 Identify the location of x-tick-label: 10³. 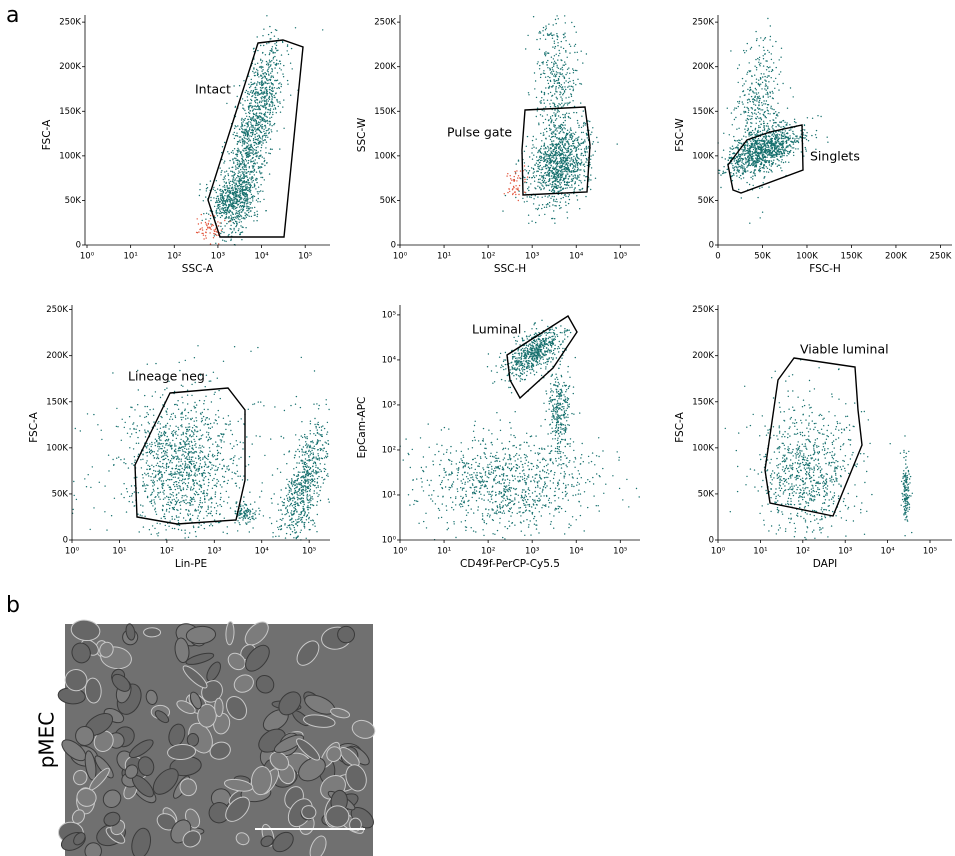
(218, 257).